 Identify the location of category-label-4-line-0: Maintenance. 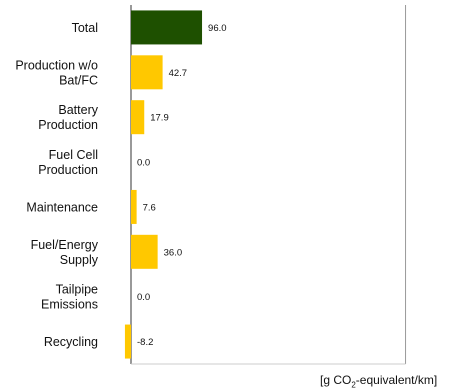
(62, 207).